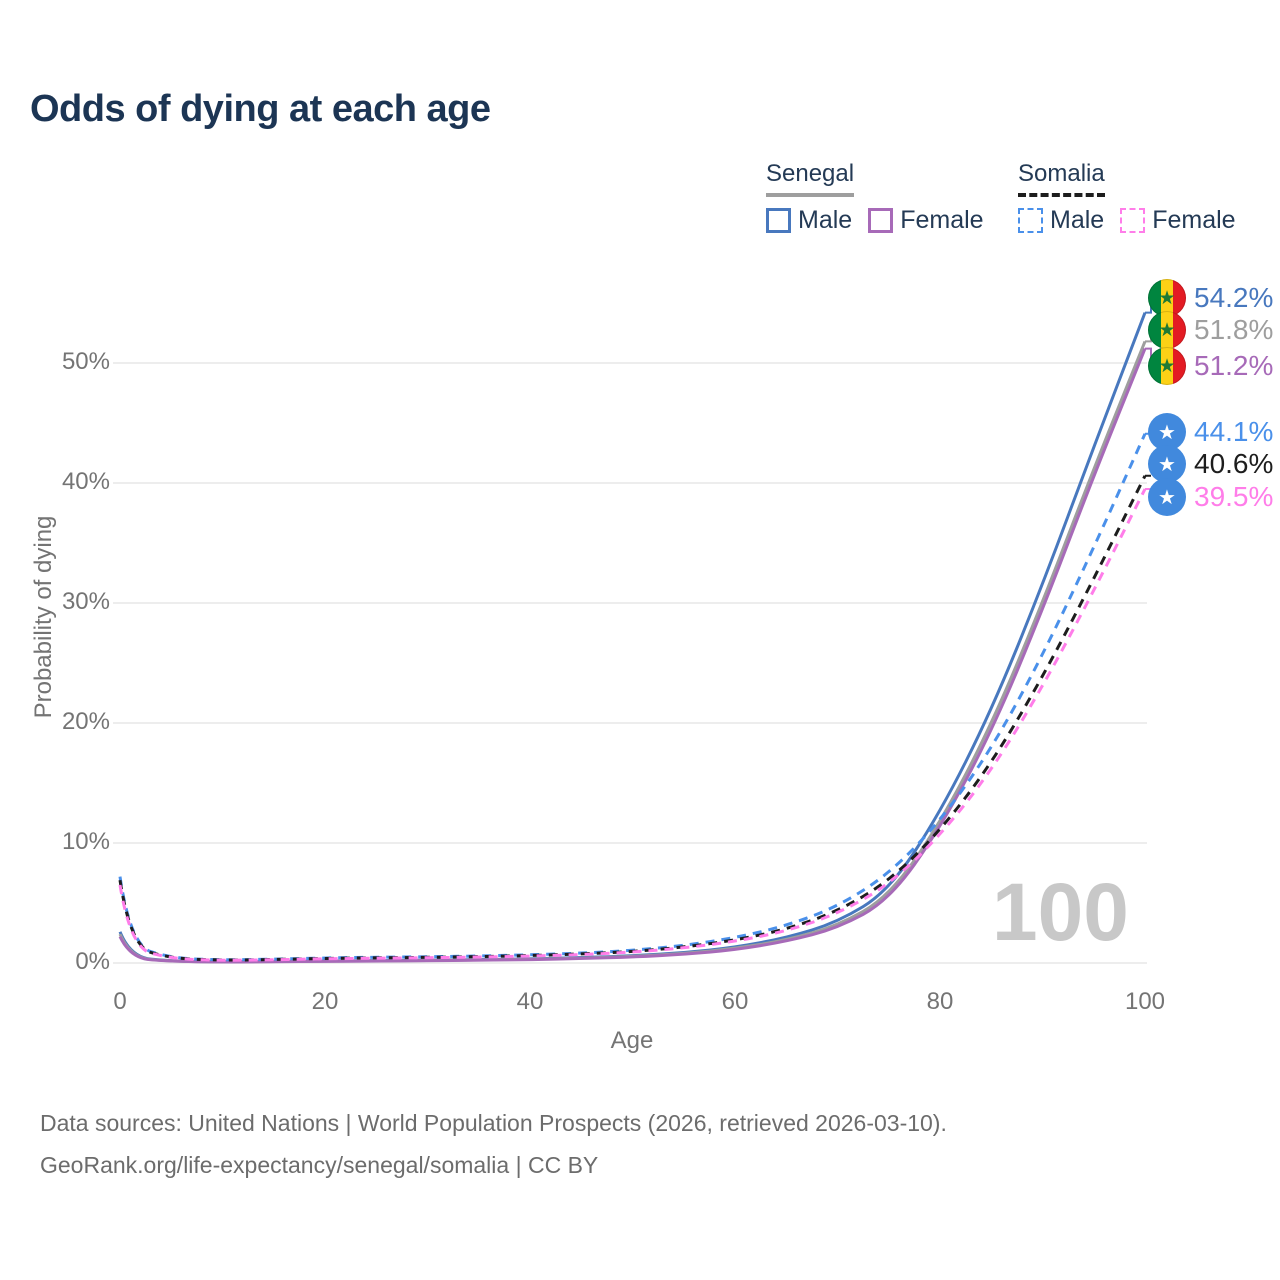  I want to click on page-title: Odds of dying at each age, so click(260, 109).